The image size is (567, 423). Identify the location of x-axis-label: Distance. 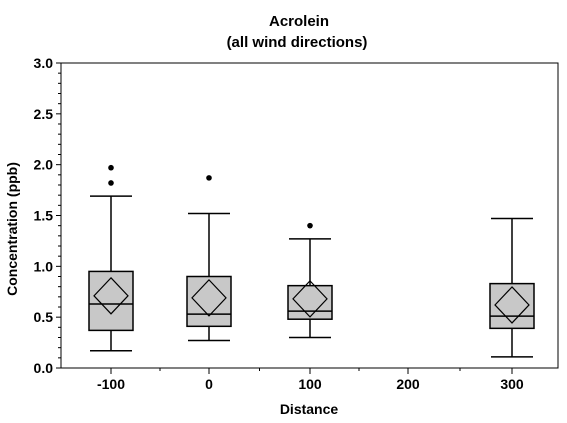
(309, 409).